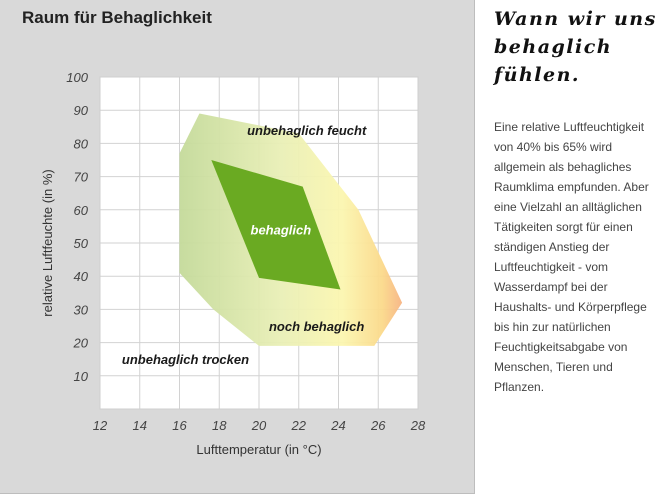 The width and height of the screenshot is (663, 500). Describe the element at coordinates (219, 425) in the screenshot. I see `x-tick-label-3: 18` at that location.